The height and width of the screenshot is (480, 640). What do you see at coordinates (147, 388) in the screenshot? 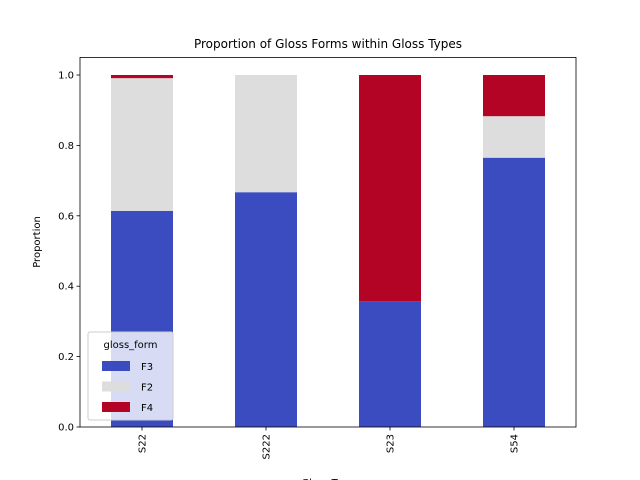
I see `legend-label: F2` at bounding box center [147, 388].